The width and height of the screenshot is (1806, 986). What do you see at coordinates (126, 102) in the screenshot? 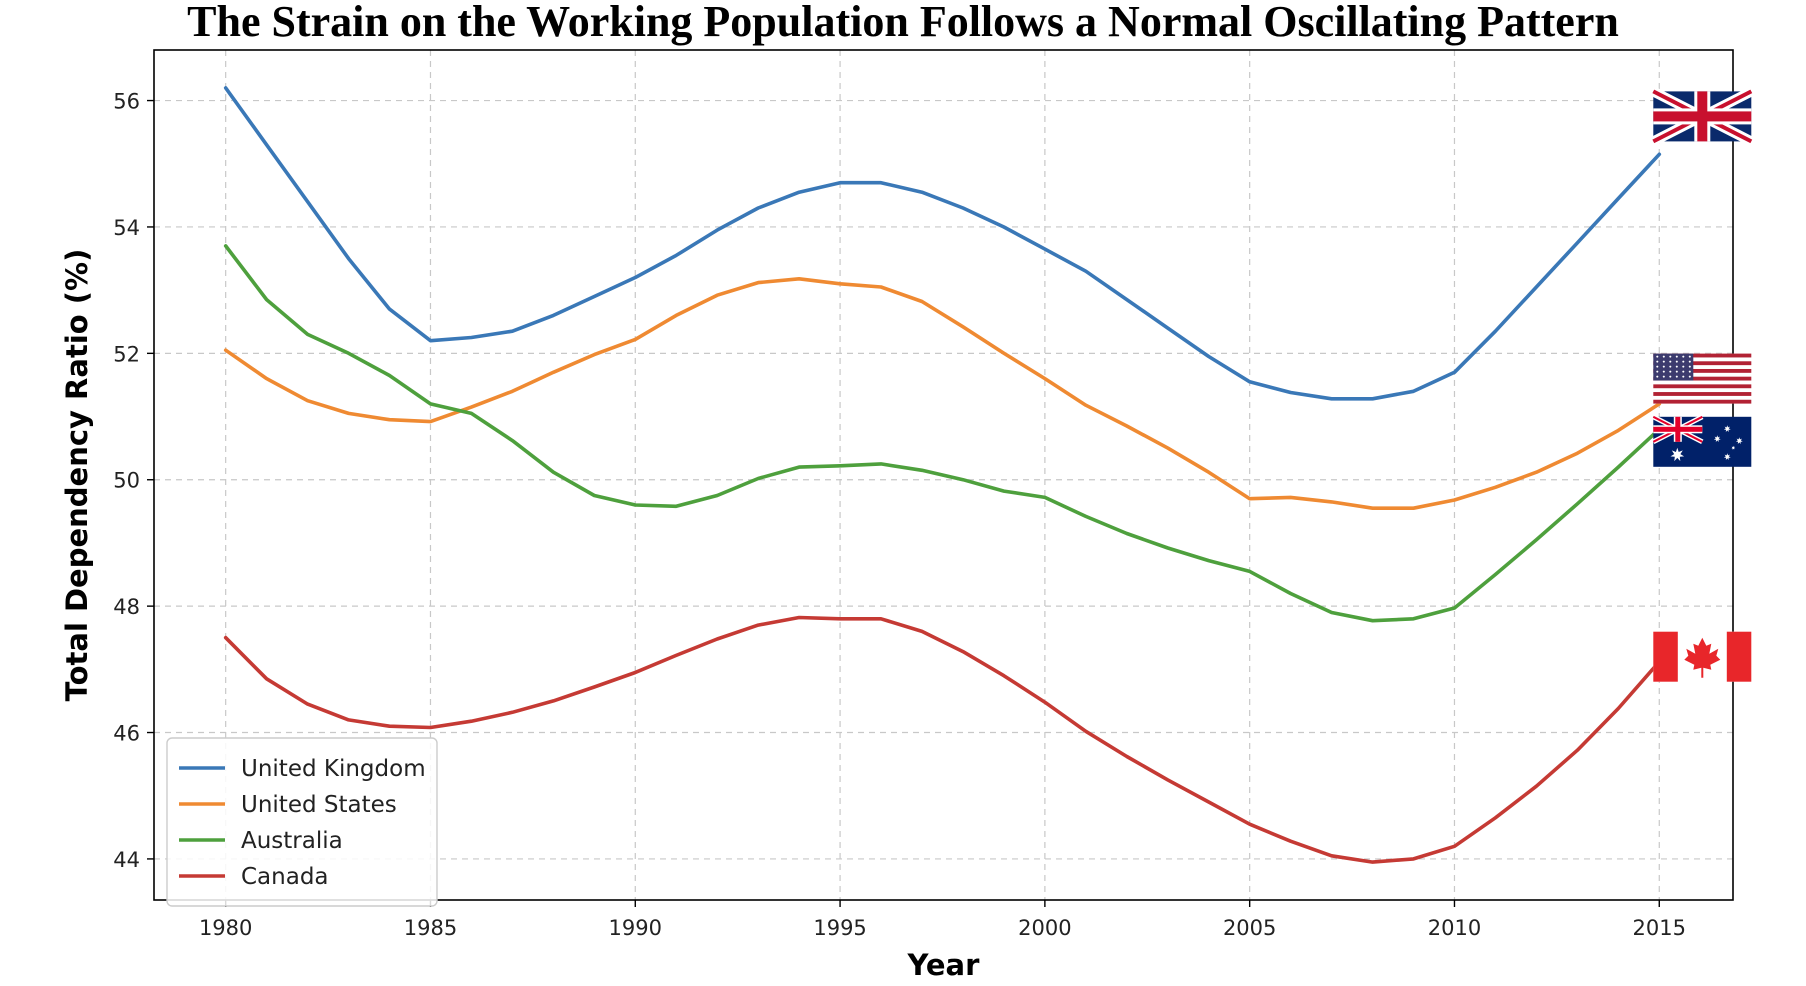
I see `y-tick-label: 56` at bounding box center [126, 102].